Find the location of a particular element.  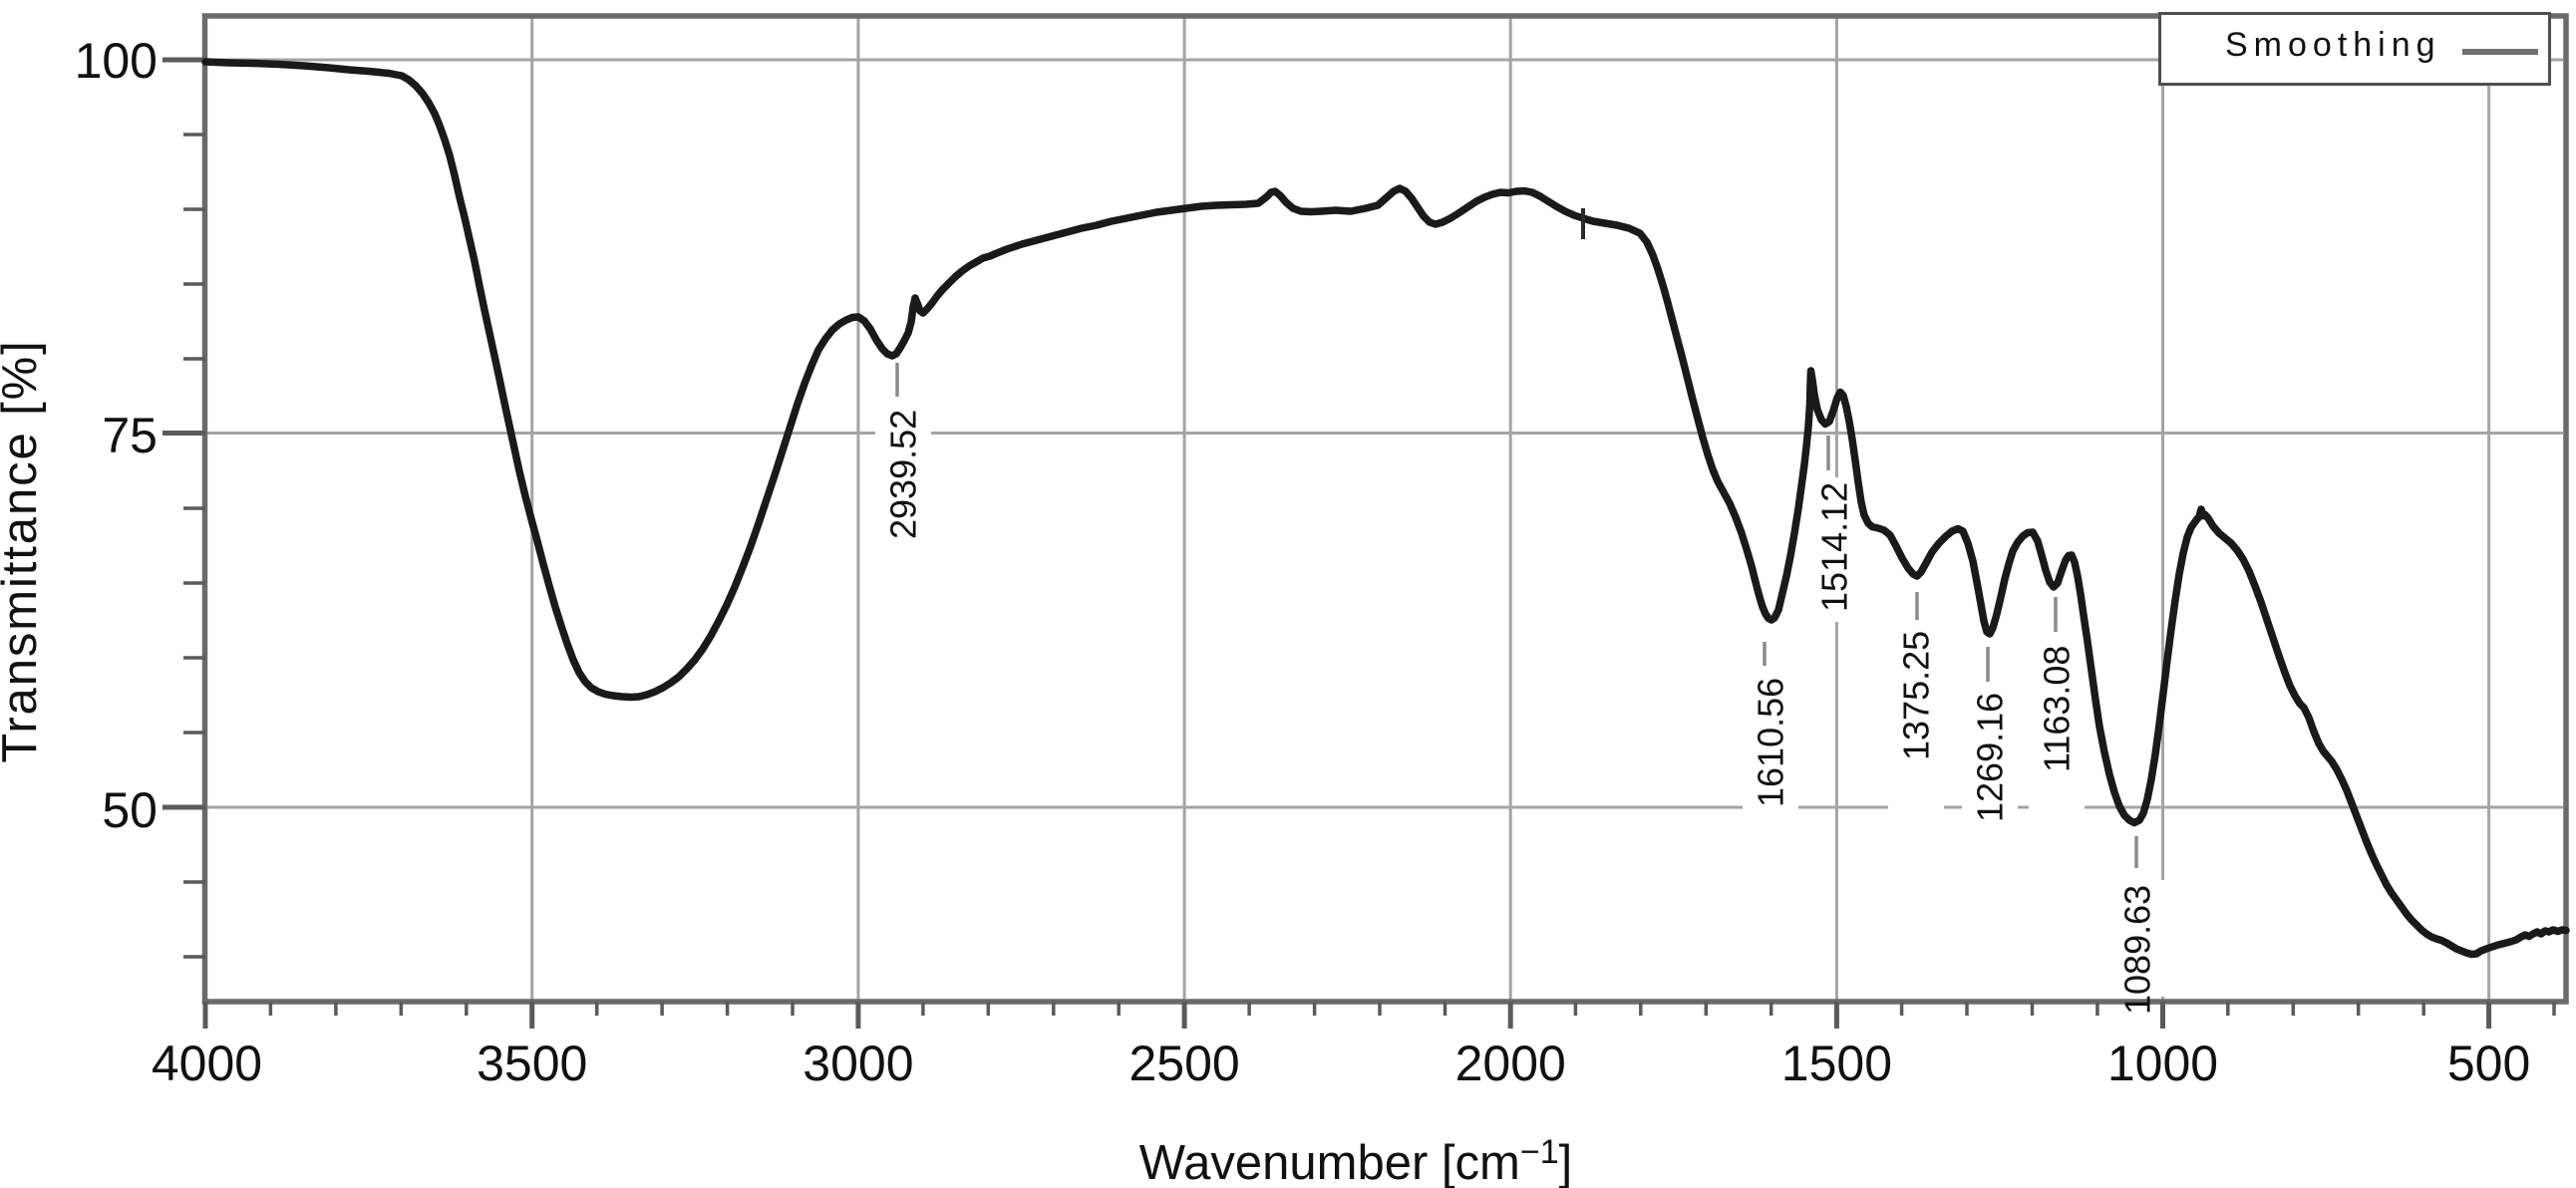

svg-text: 1089.63 is located at coordinates (2137, 950).